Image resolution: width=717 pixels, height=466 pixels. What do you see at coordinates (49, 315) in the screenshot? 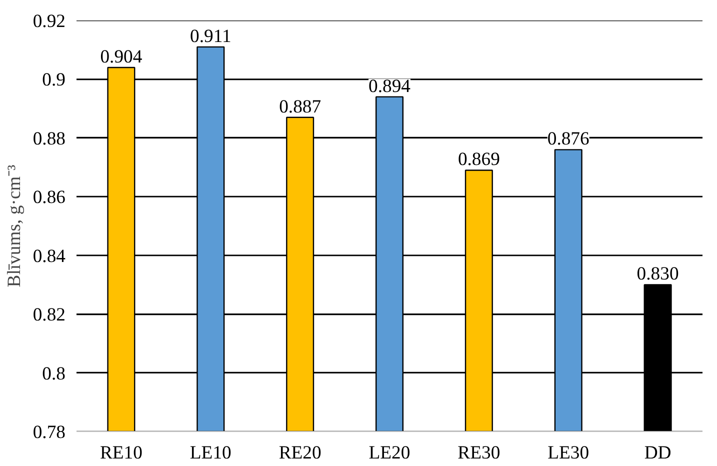
I see `y-tick-label: 0.82` at bounding box center [49, 315].